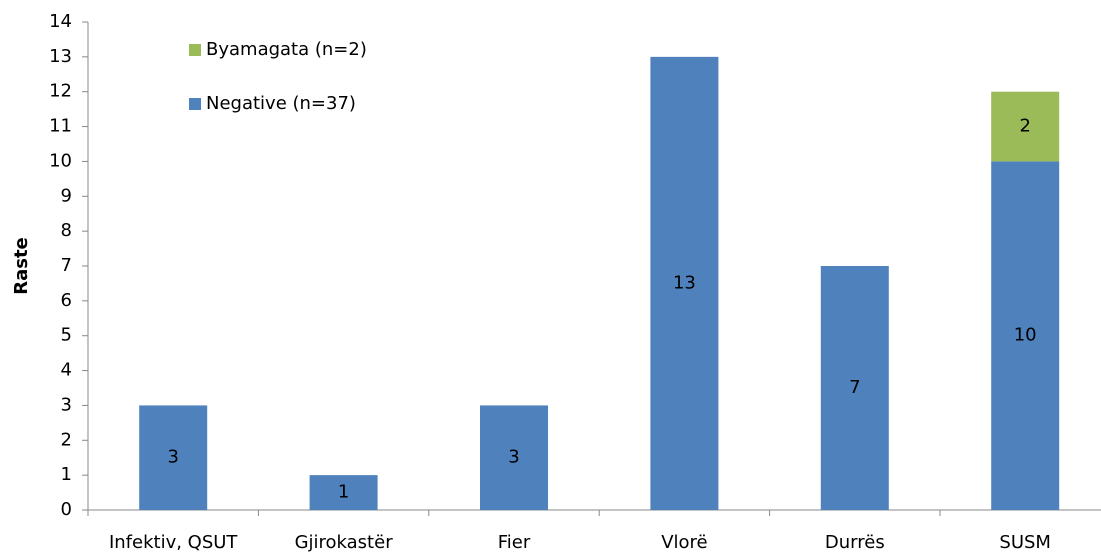 Image resolution: width=1101 pixels, height=558 pixels. Describe the element at coordinates (66, 474) in the screenshot. I see `y-tick-label: 1` at that location.